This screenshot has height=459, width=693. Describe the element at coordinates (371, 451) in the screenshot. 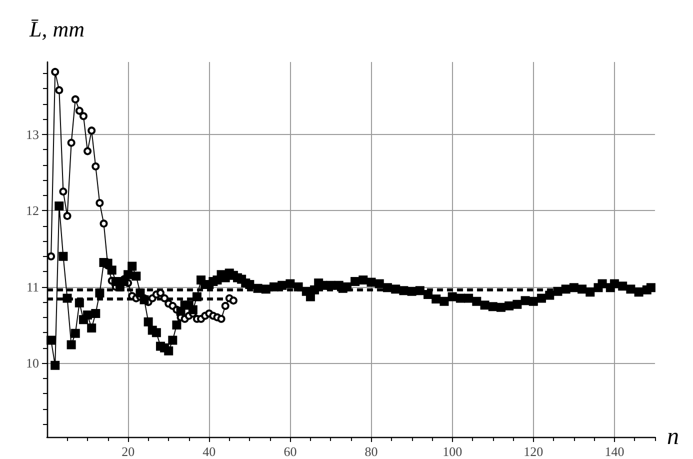

I see `x-tick-label: 80` at that location.